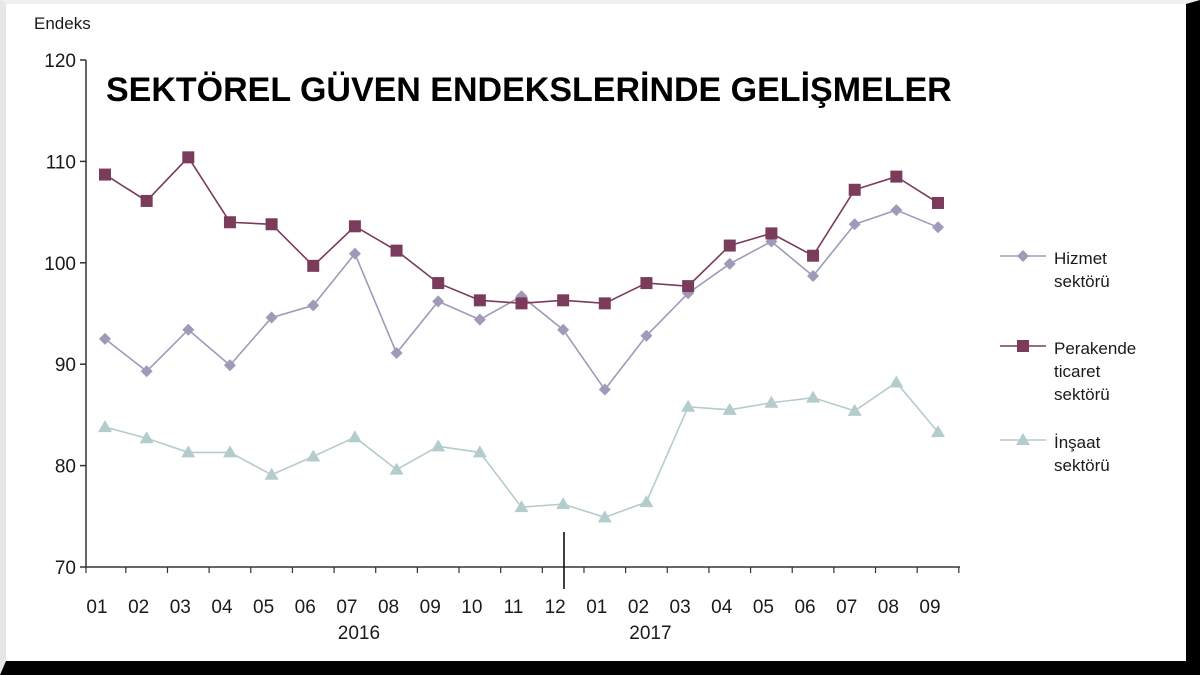 The image size is (1200, 675). What do you see at coordinates (1082, 281) in the screenshot?
I see `legend-hizmet-label: sektörü` at bounding box center [1082, 281].